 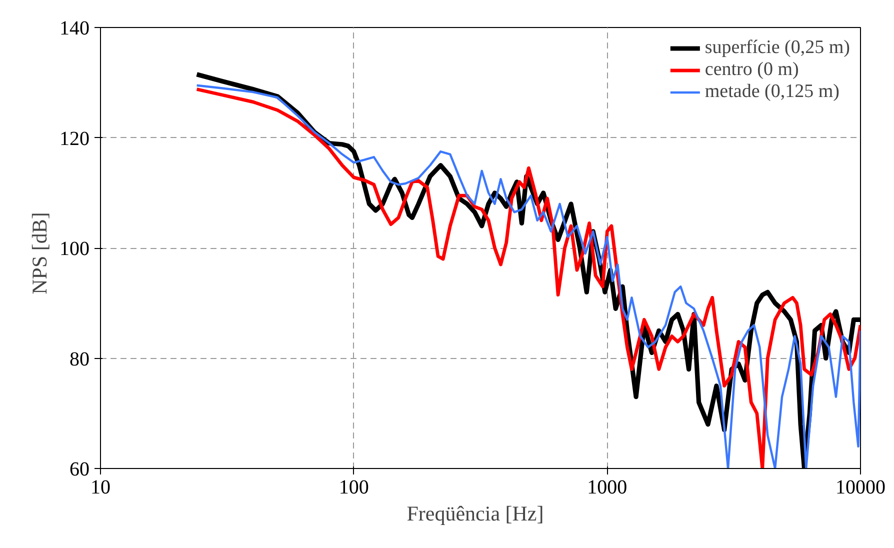 I want to click on y-tick-label: 120, so click(x=75, y=139).